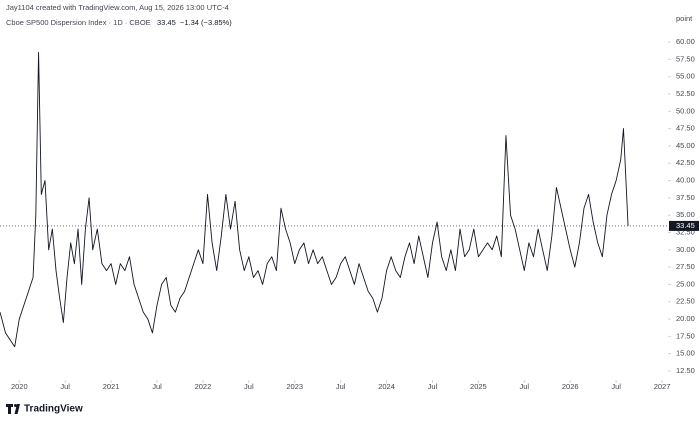 The image size is (700, 423). What do you see at coordinates (19, 386) in the screenshot?
I see `x-tick-label: 2020` at bounding box center [19, 386].